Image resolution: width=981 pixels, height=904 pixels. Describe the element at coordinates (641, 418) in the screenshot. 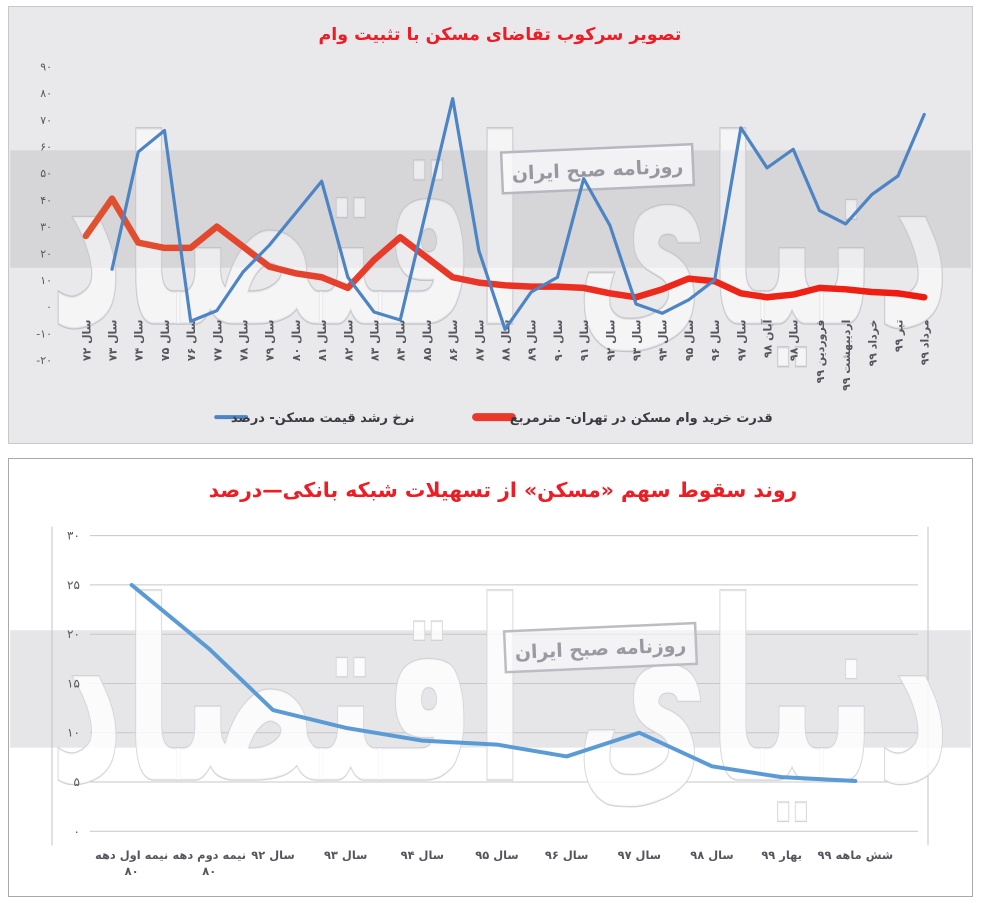

I see `legend-label-loan-power: قدرت خرید وام مسکن در تهران- مترمربع` at that location.